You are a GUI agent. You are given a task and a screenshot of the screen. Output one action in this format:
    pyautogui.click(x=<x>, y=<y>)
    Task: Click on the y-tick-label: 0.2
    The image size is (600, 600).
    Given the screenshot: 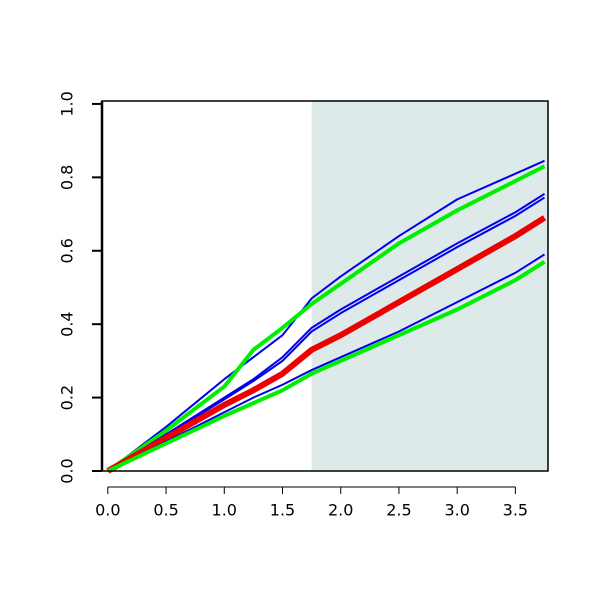 What is the action you would take?
    pyautogui.click(x=67, y=397)
    